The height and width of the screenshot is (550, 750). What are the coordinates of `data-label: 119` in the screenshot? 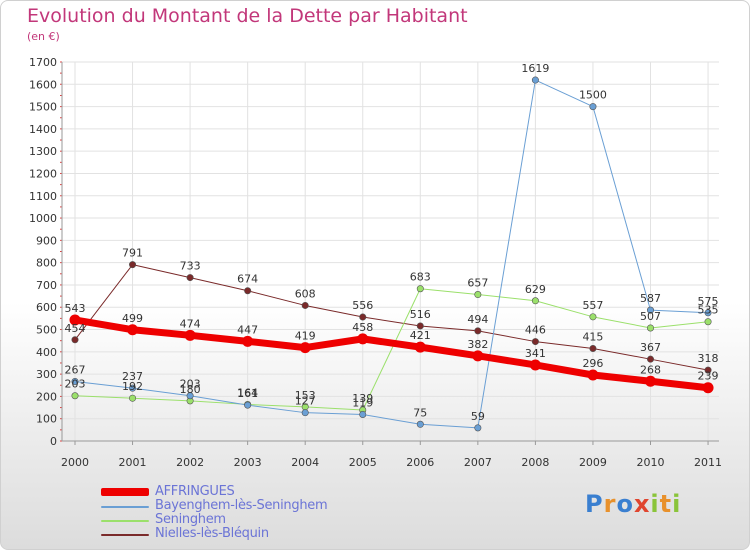 It's located at (362, 402).